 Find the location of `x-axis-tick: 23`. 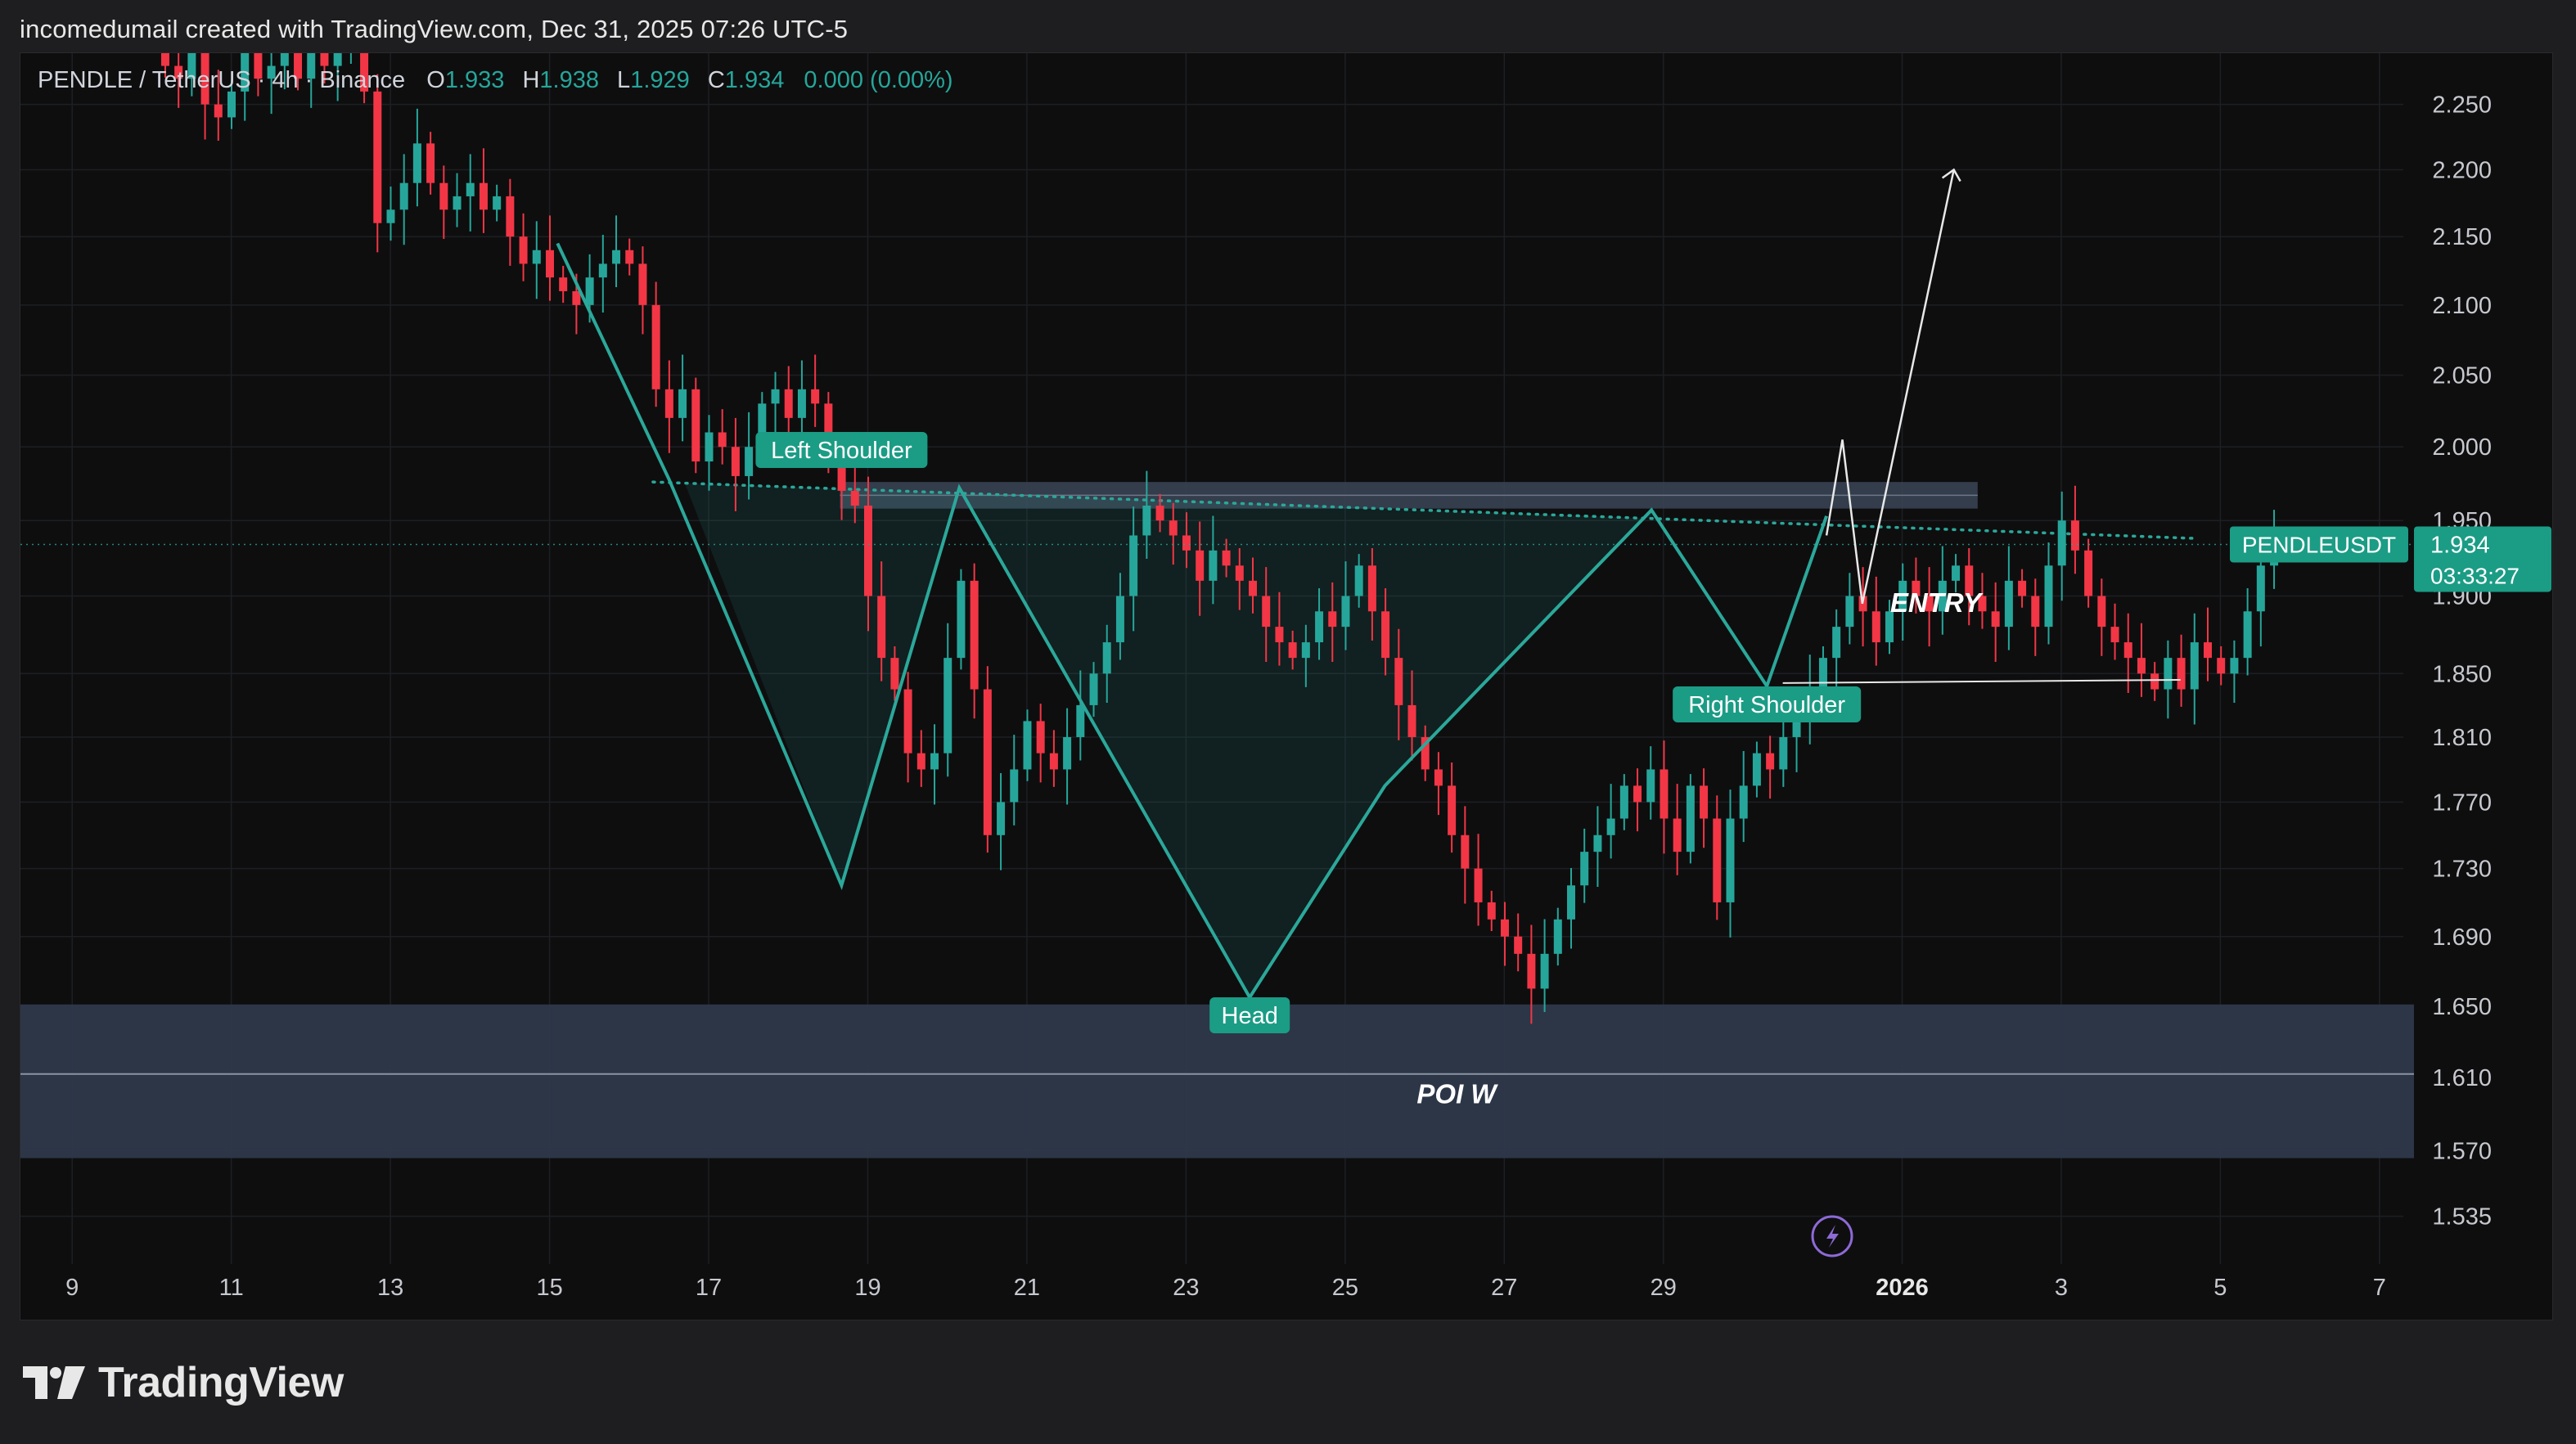

x-axis-tick: 23 is located at coordinates (1186, 1288).